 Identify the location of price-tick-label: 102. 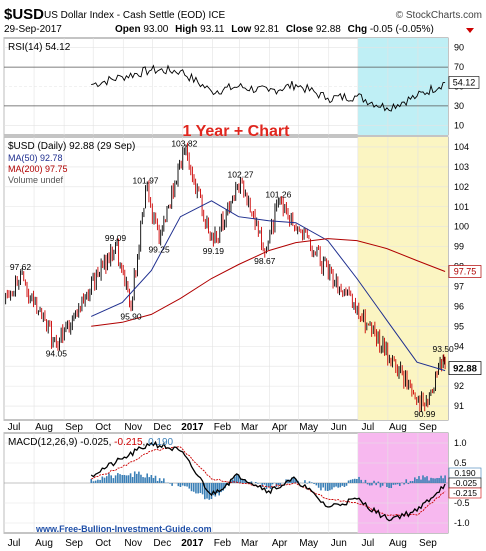
(461, 187).